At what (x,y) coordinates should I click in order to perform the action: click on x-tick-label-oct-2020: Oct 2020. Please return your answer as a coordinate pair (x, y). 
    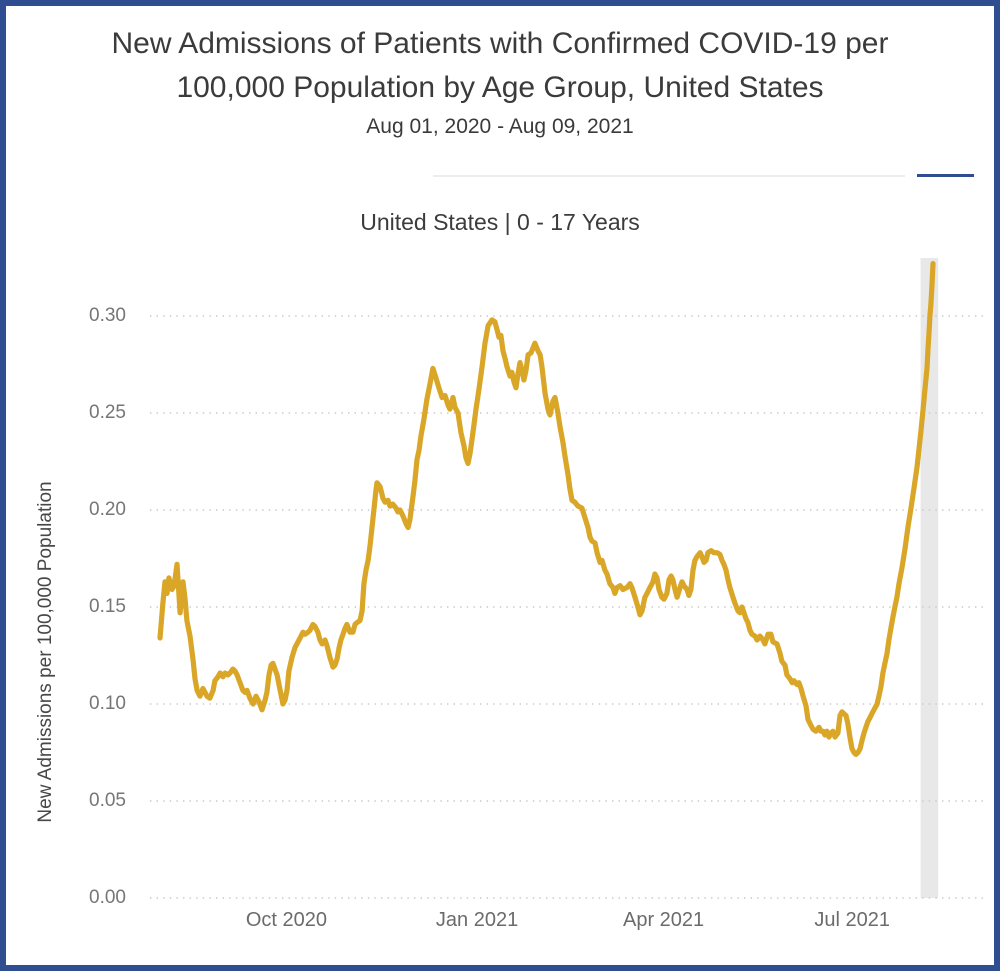
    Looking at the image, I should click on (286, 920).